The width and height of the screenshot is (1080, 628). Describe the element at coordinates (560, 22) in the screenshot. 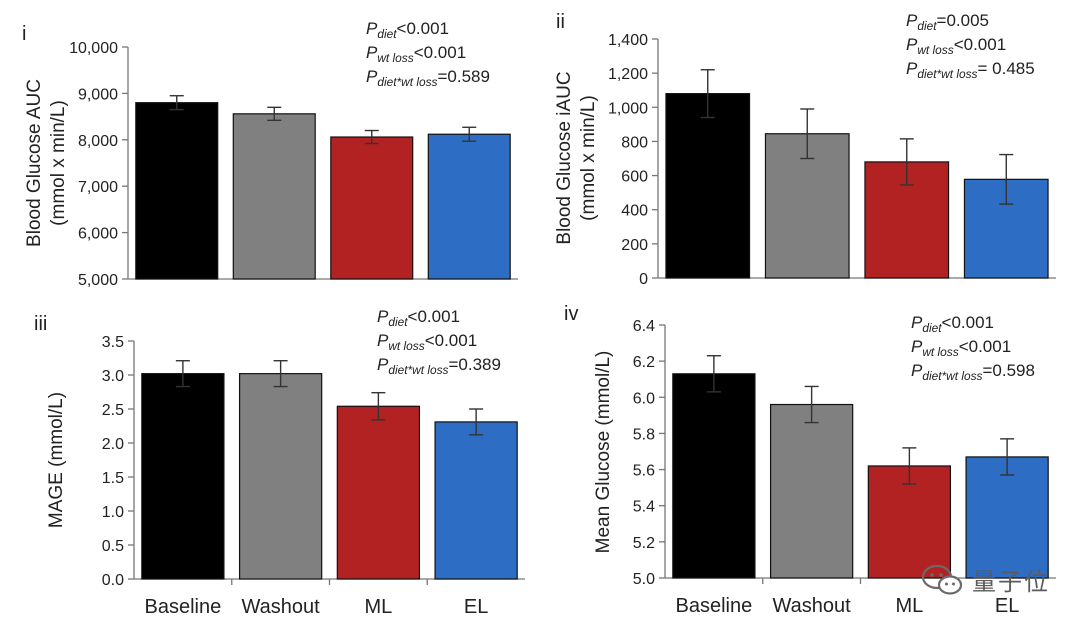

I see `panel-label: ii` at that location.